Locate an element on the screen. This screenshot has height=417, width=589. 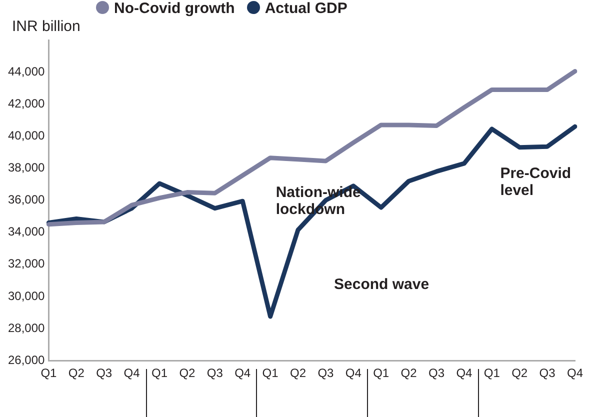
y-axis-title: INR billion is located at coordinates (46, 26).